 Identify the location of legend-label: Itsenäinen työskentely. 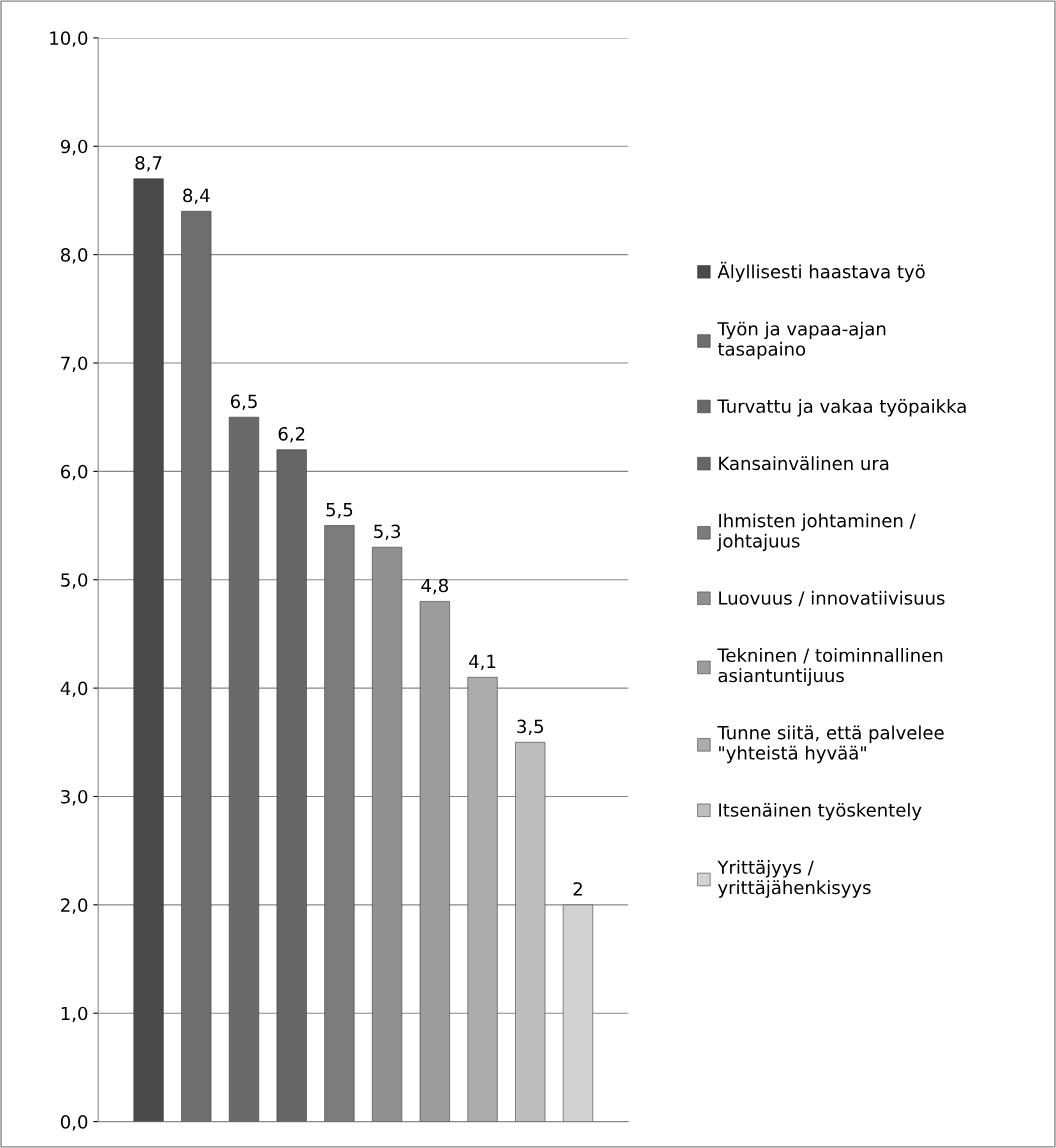
(820, 811).